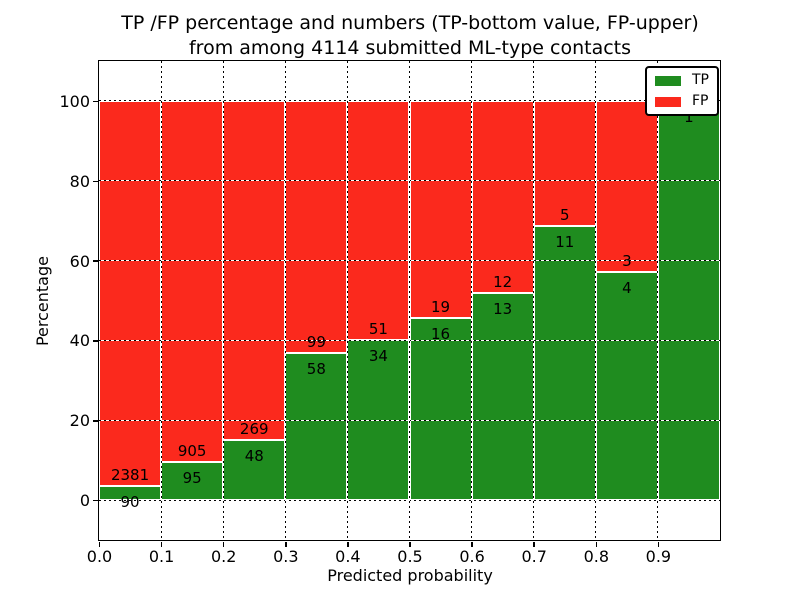 This screenshot has height=600, width=800. Describe the element at coordinates (316, 368) in the screenshot. I see `tp-count-label: 58` at that location.